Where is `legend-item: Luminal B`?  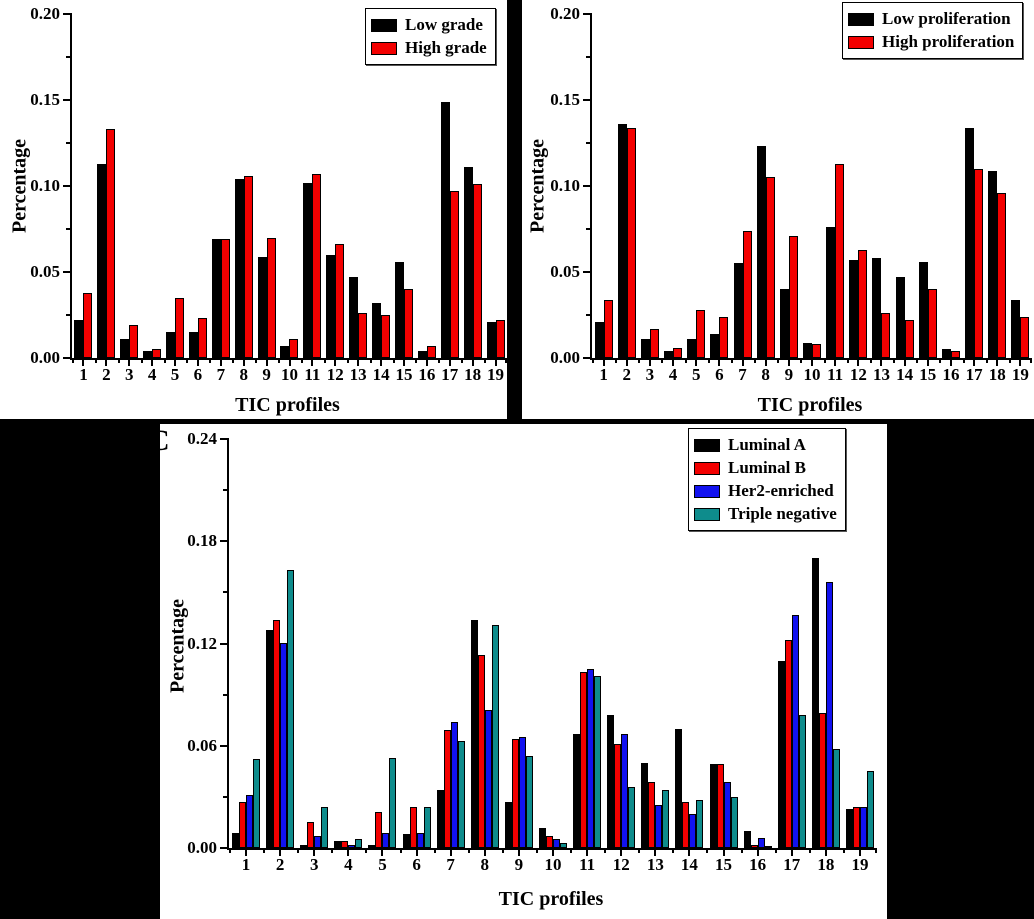 legend-item: Luminal B is located at coordinates (765, 468).